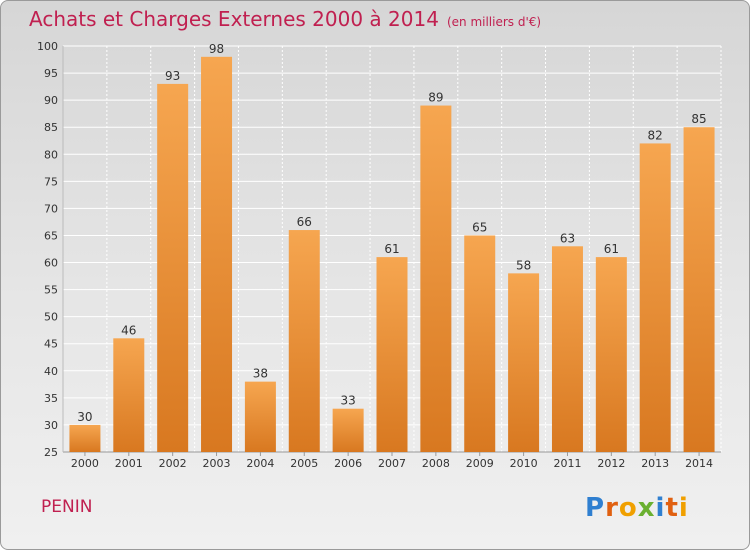 Image resolution: width=750 pixels, height=550 pixels. Describe the element at coordinates (128, 330) in the screenshot. I see `data-label-2001: 46` at that location.